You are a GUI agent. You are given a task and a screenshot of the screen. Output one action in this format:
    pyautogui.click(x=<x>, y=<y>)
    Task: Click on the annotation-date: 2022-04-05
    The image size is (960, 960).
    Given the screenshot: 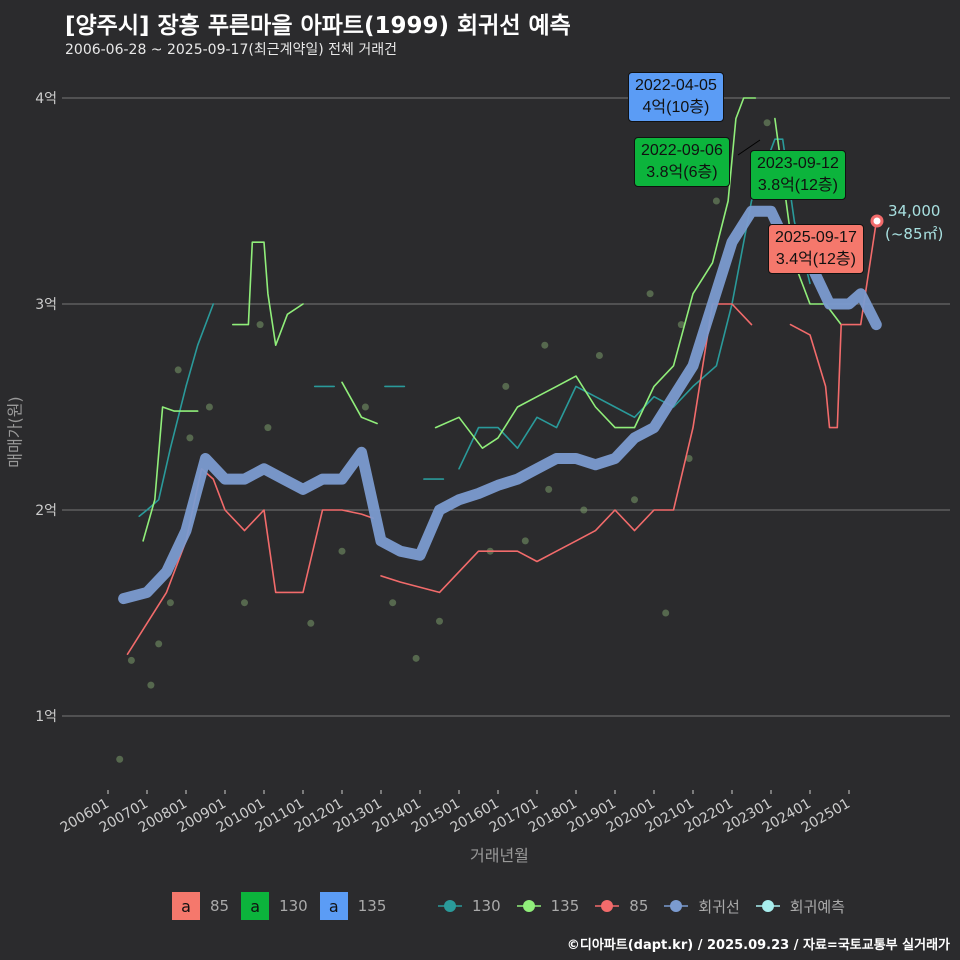 What is the action you would take?
    pyautogui.click(x=676, y=85)
    